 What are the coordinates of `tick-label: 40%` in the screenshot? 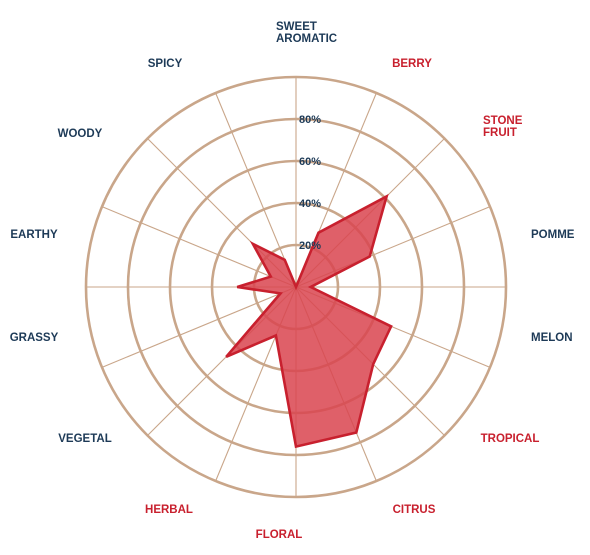 It's located at (310, 204).